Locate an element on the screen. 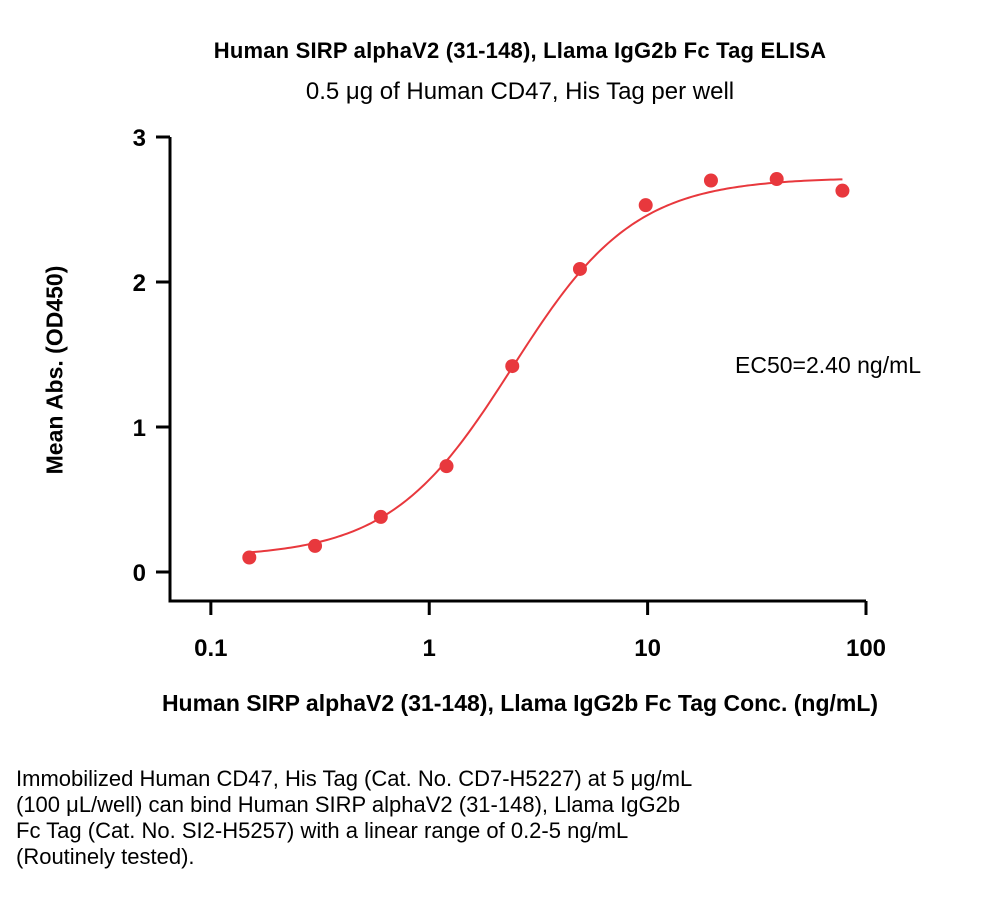 Image resolution: width=1000 pixels, height=903 pixels. y-tick-label: 1 is located at coordinates (139, 428).